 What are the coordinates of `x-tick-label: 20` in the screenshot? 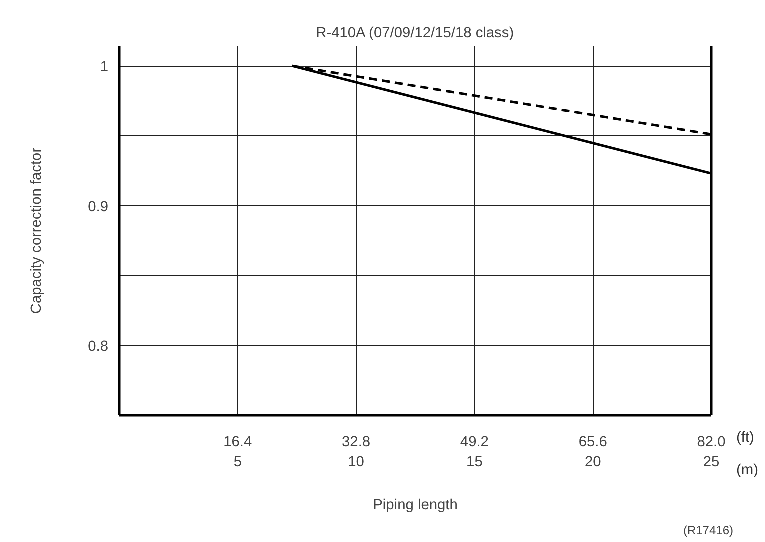 It's located at (593, 462).